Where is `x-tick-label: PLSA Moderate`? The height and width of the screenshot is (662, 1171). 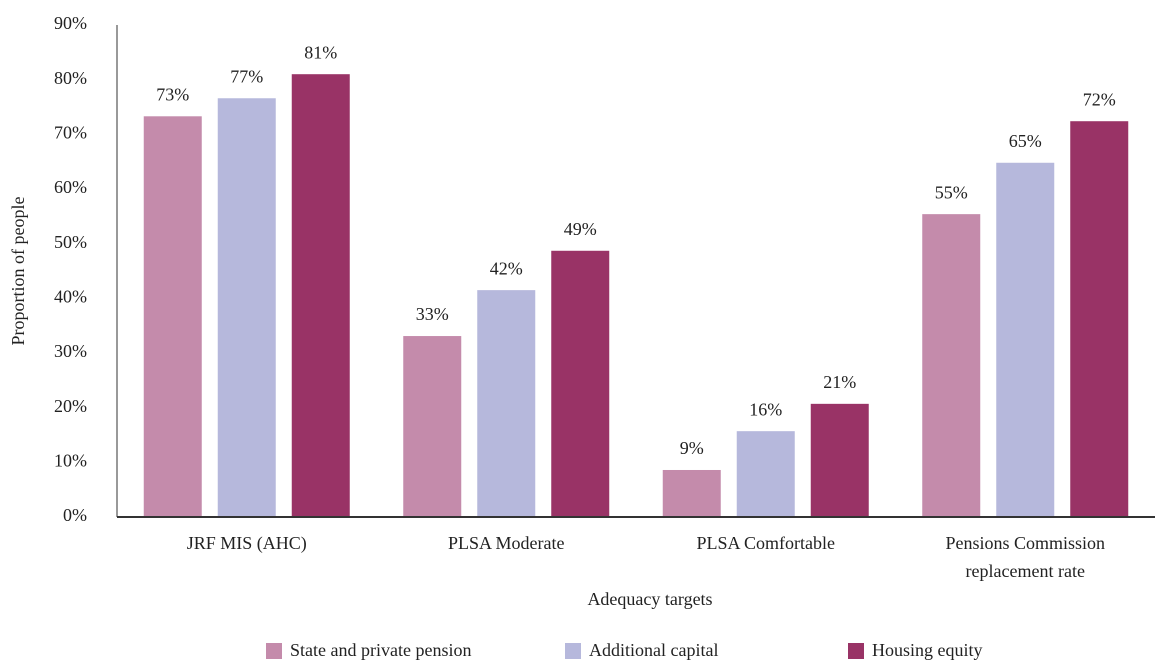
x-tick-label: PLSA Moderate is located at coordinates (506, 543).